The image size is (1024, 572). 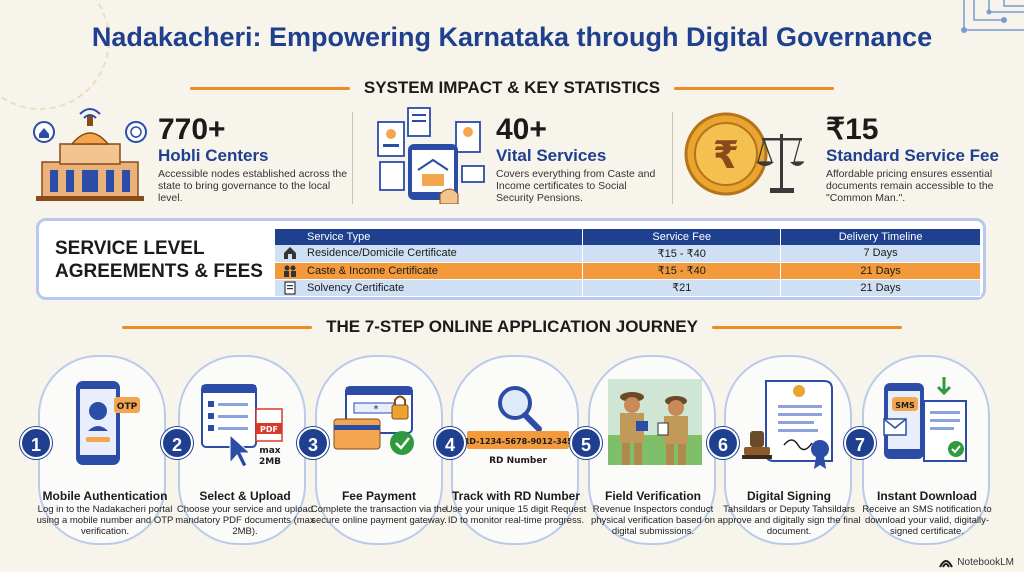 I want to click on step-title: Fee Payment, so click(x=379, y=496).